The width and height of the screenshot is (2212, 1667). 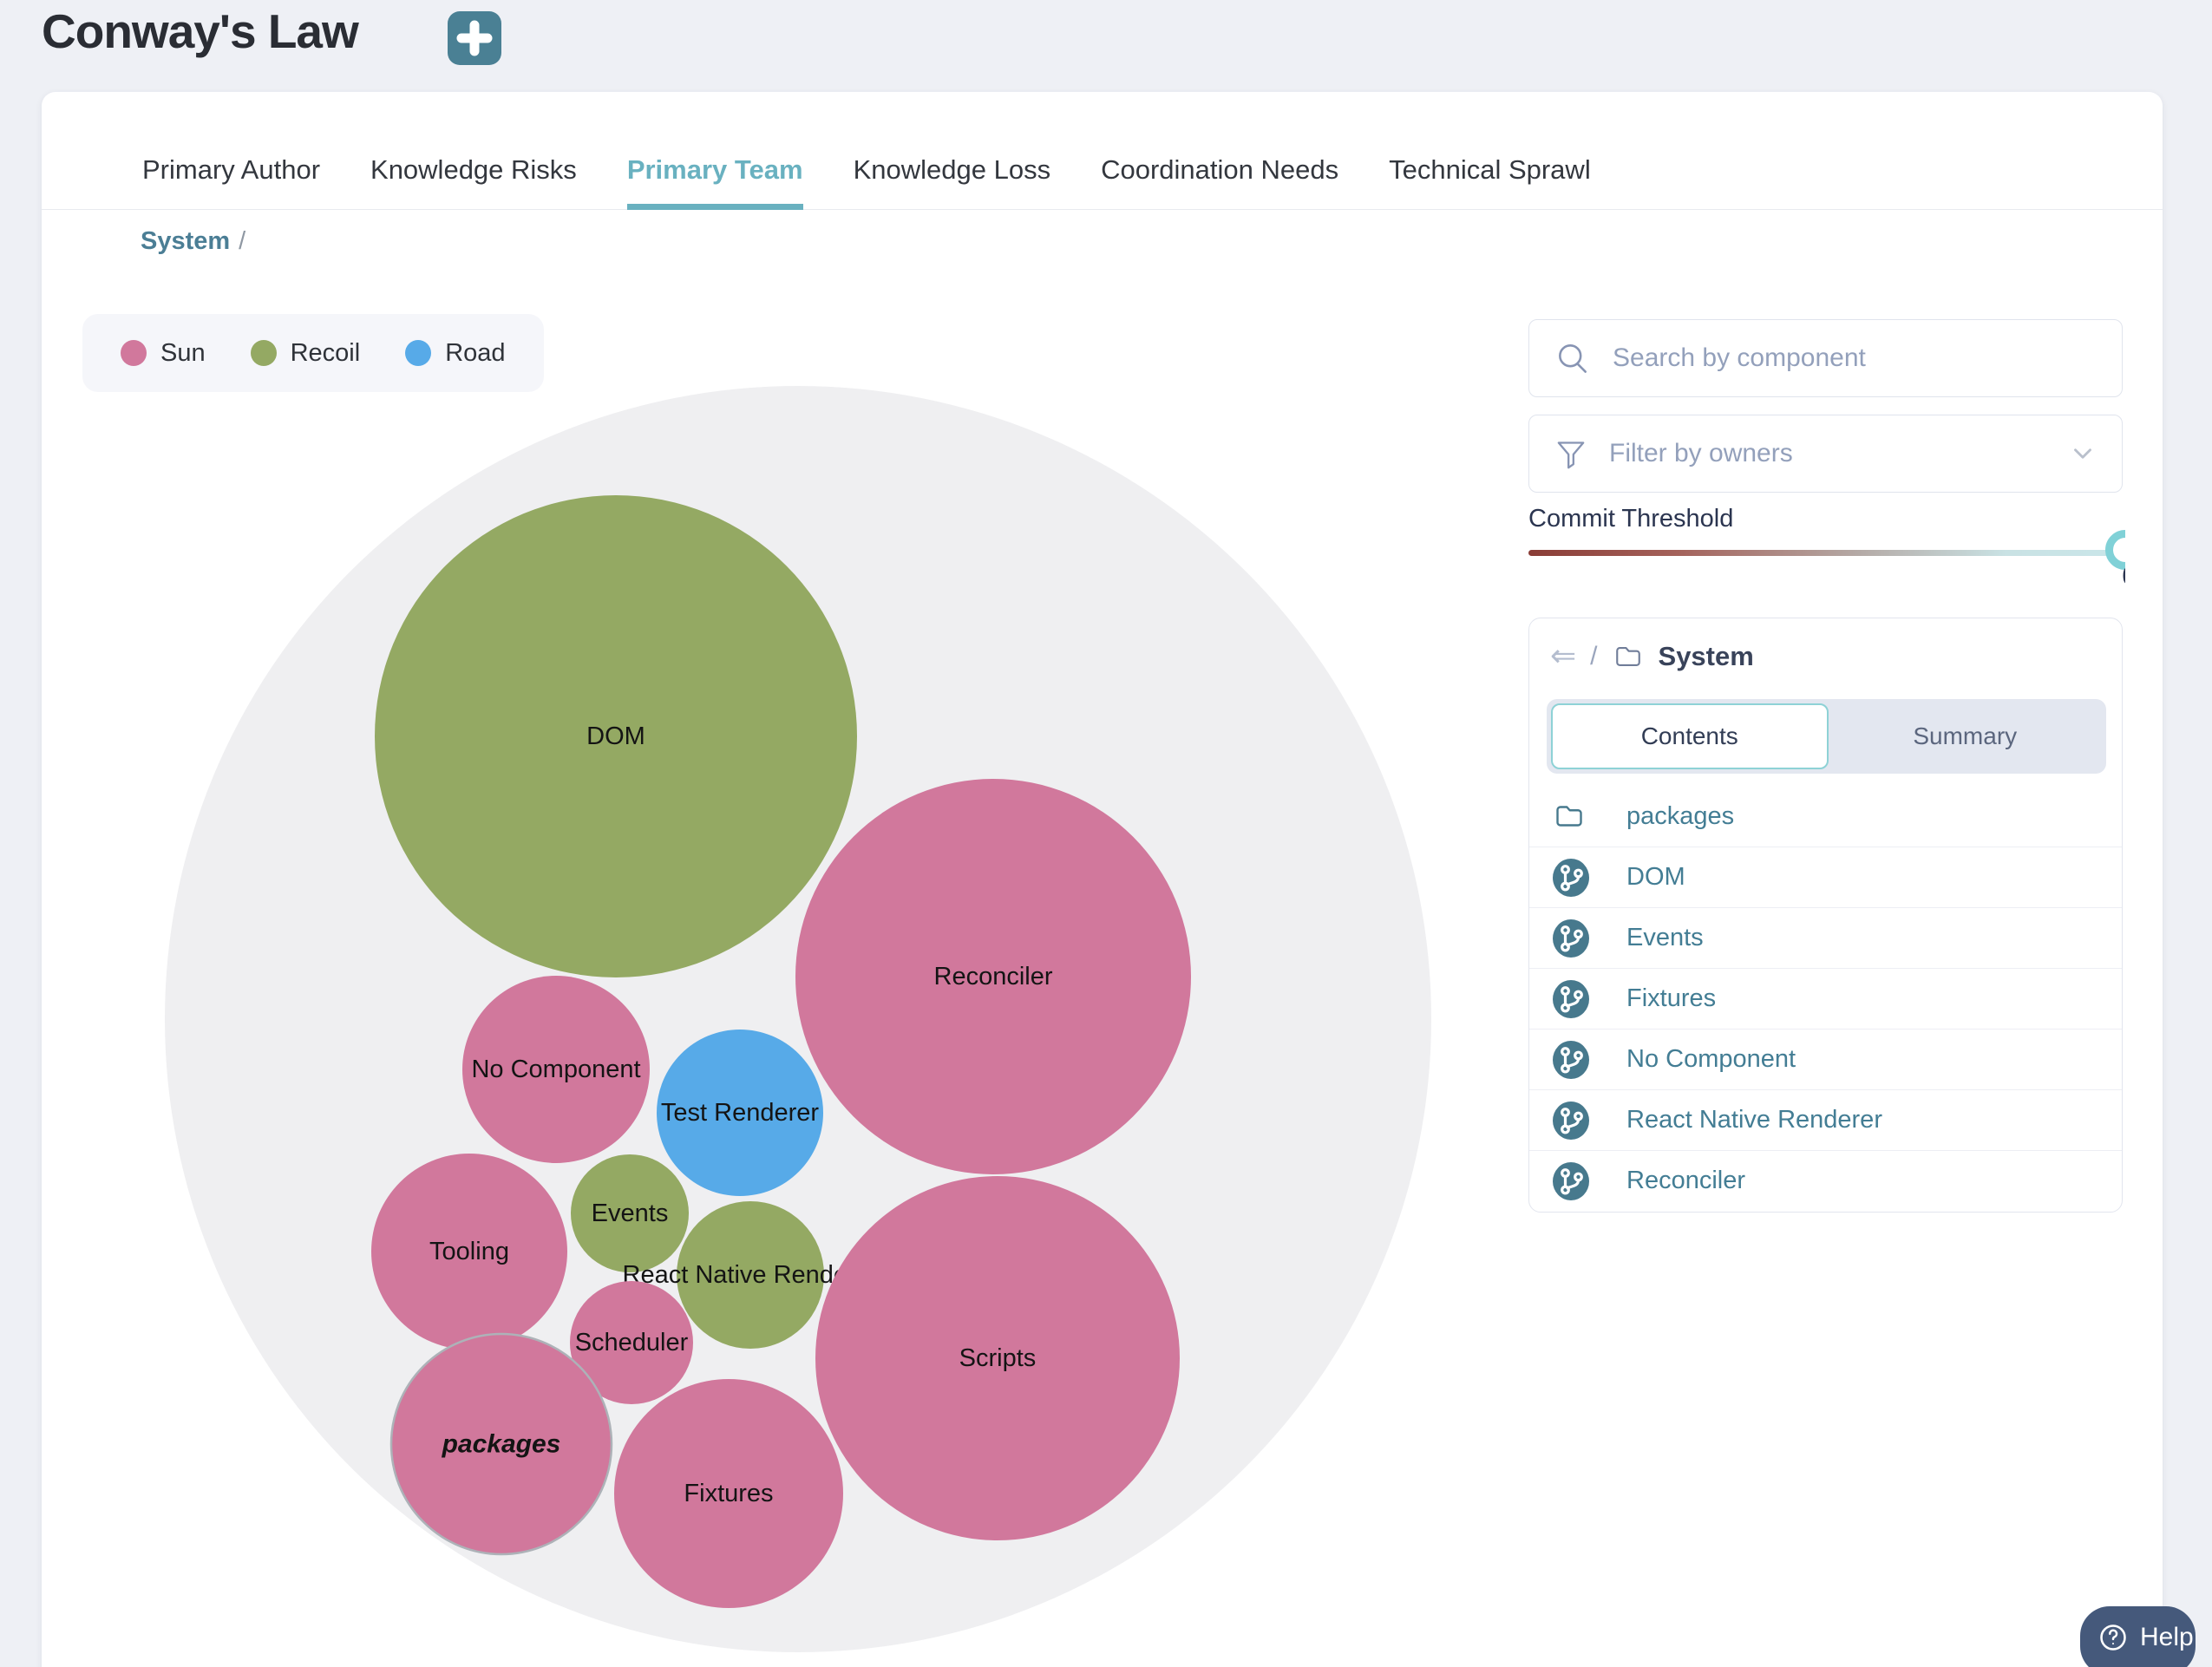 I want to click on legend-item-sun: Sun, so click(x=163, y=354).